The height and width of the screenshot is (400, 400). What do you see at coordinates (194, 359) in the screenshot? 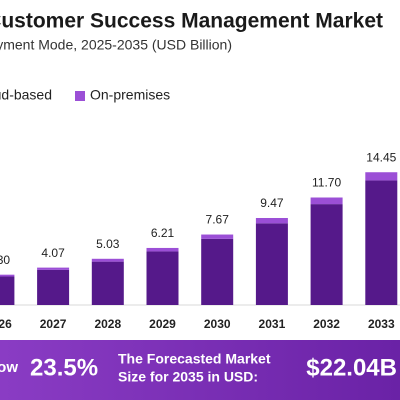
I see `footer-forecast-text: The Forecasted Market` at bounding box center [194, 359].